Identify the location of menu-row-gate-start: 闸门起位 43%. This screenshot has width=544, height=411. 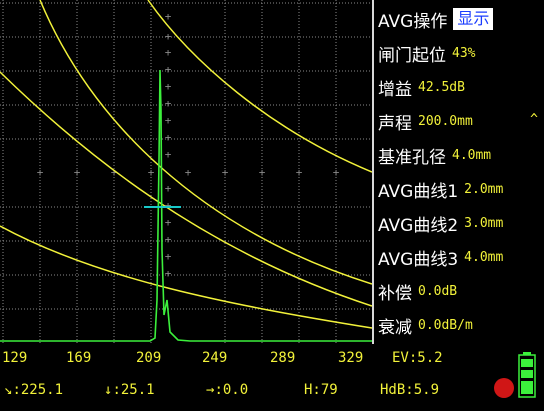
(427, 55).